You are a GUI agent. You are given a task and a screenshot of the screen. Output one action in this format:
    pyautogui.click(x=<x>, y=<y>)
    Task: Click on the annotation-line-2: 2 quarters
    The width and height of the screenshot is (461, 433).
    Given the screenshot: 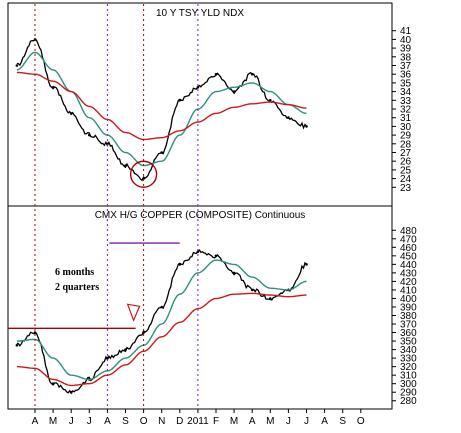 What is the action you would take?
    pyautogui.click(x=77, y=287)
    